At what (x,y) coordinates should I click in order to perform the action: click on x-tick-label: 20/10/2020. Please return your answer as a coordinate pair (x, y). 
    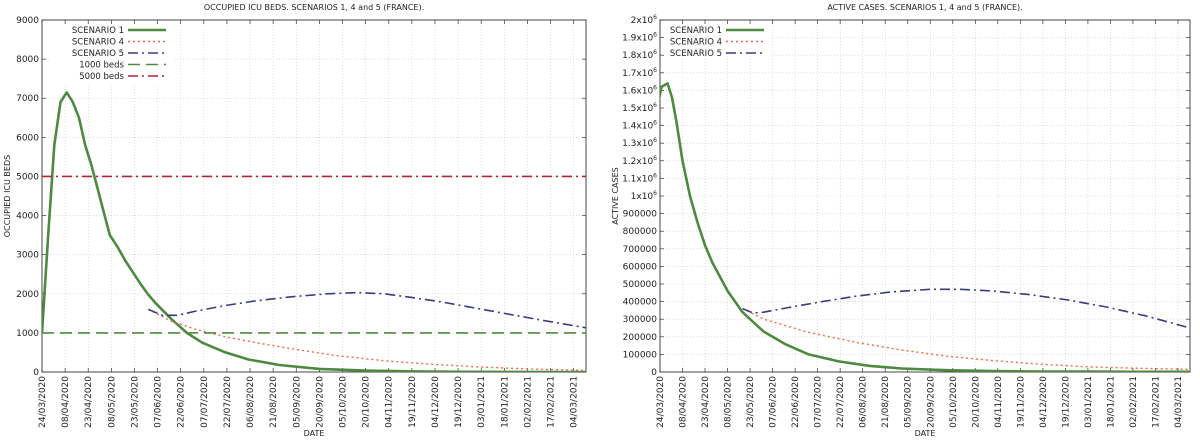
    Looking at the image, I should click on (976, 402).